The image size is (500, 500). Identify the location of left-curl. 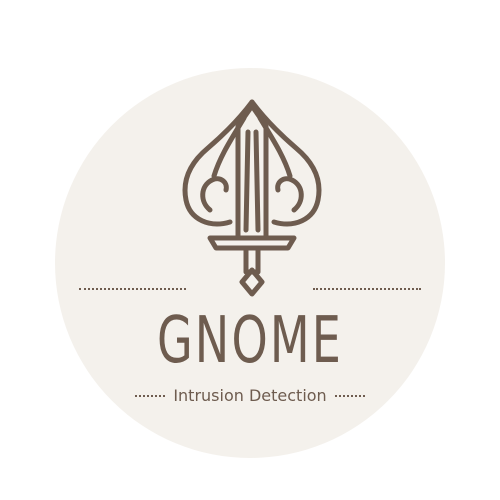
(214, 194).